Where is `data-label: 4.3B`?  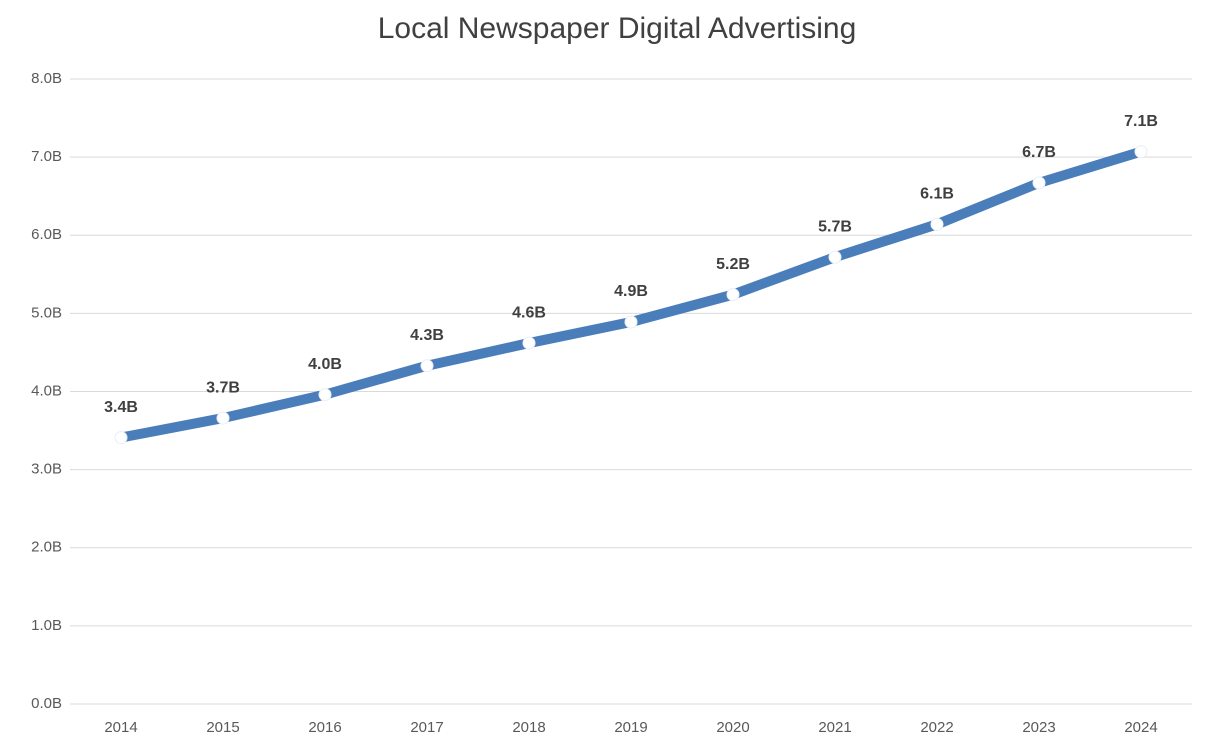 data-label: 4.3B is located at coordinates (427, 335).